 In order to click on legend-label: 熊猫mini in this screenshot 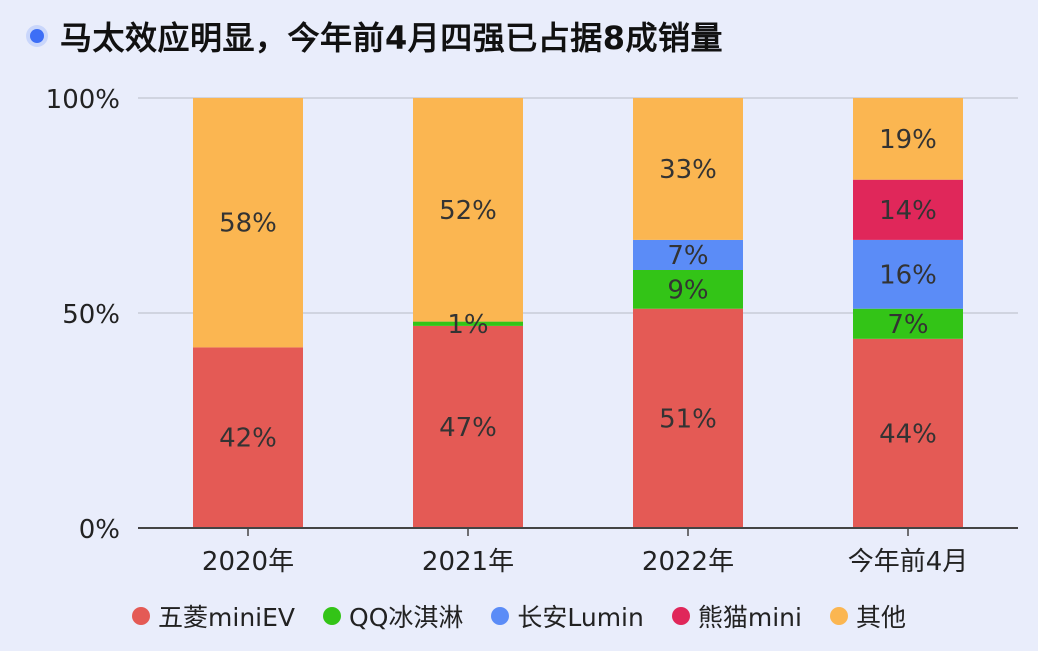, I will do `click(749, 617)`.